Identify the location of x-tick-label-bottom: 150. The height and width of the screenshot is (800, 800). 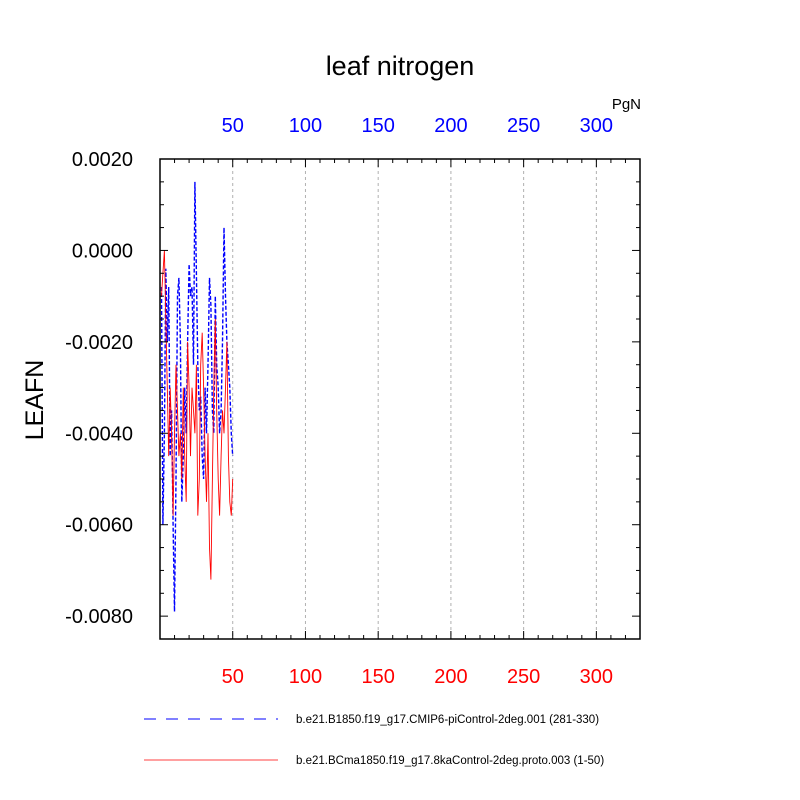
(377, 677).